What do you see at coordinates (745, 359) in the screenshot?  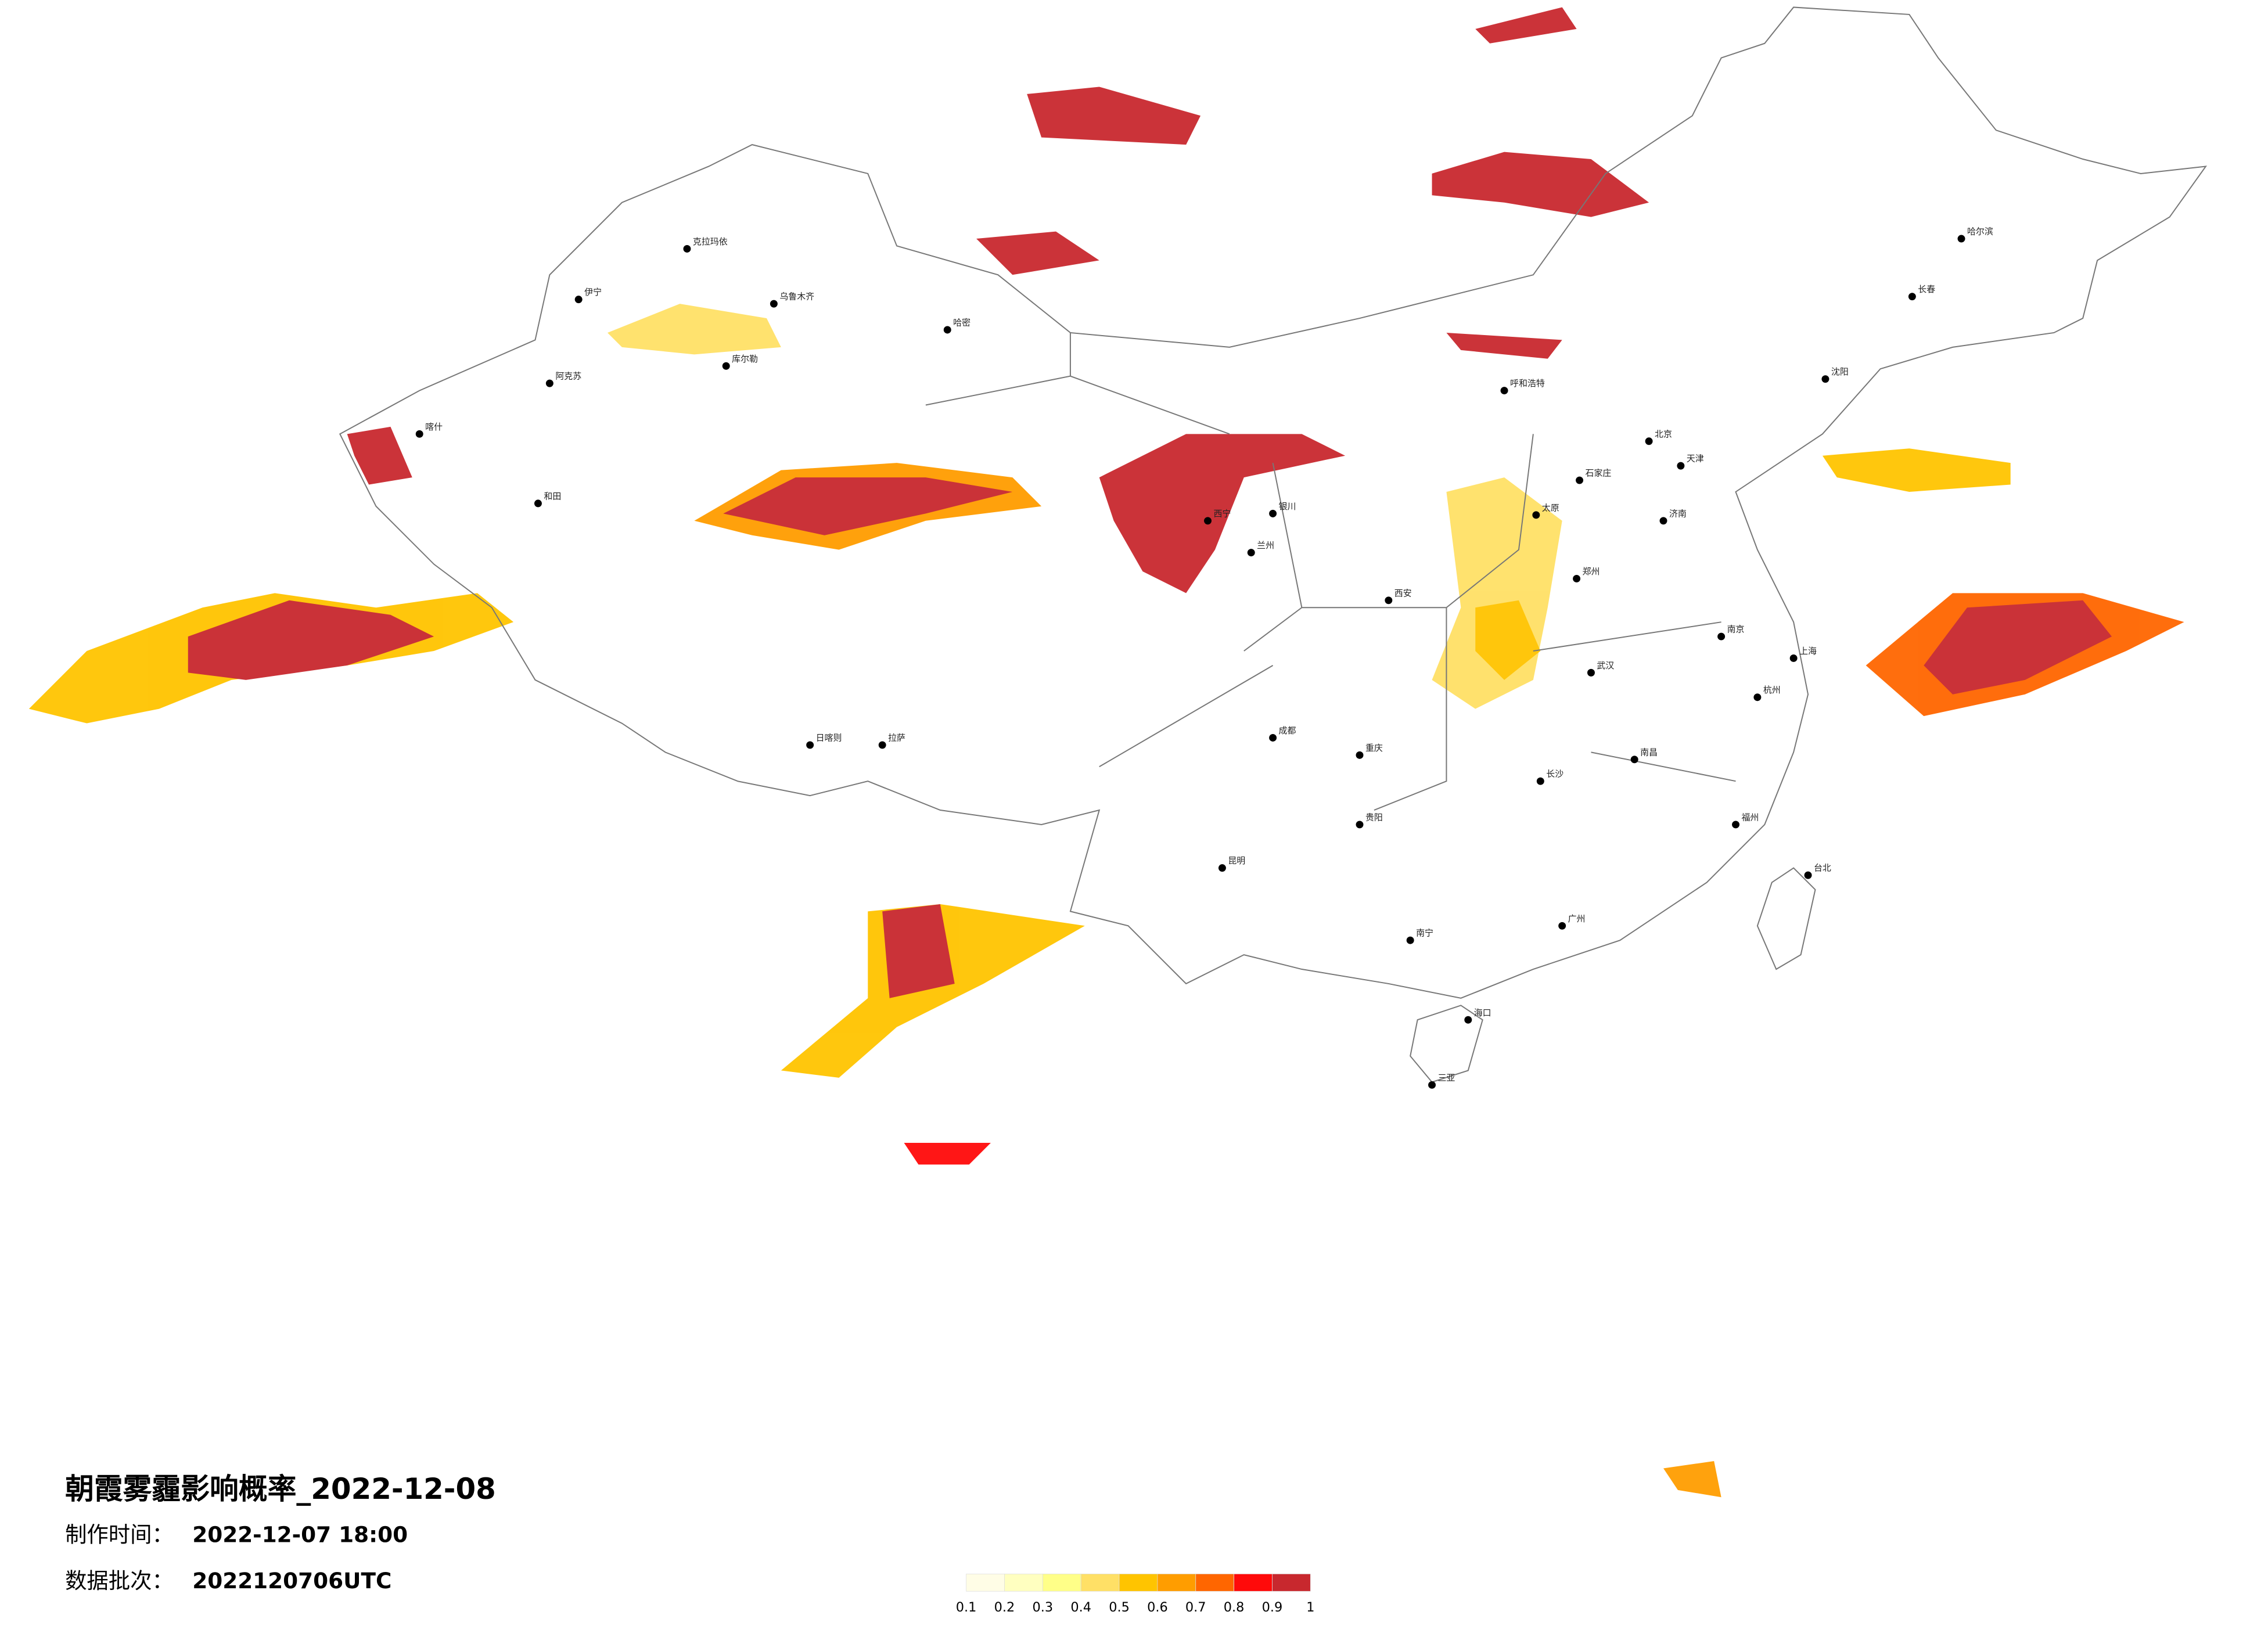 I see `city-label: 库尔勒` at bounding box center [745, 359].